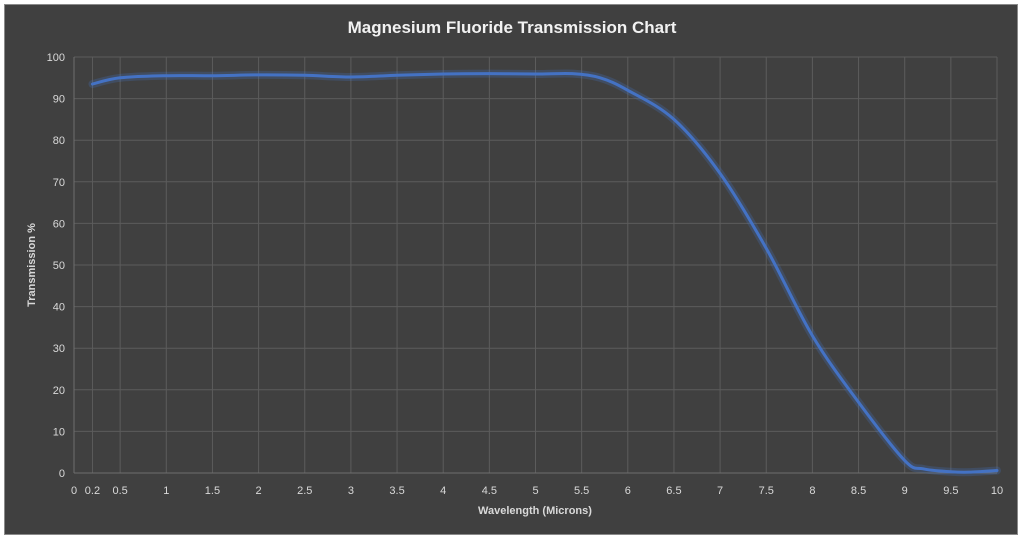  I want to click on x-tick-label: 1, so click(166, 491).